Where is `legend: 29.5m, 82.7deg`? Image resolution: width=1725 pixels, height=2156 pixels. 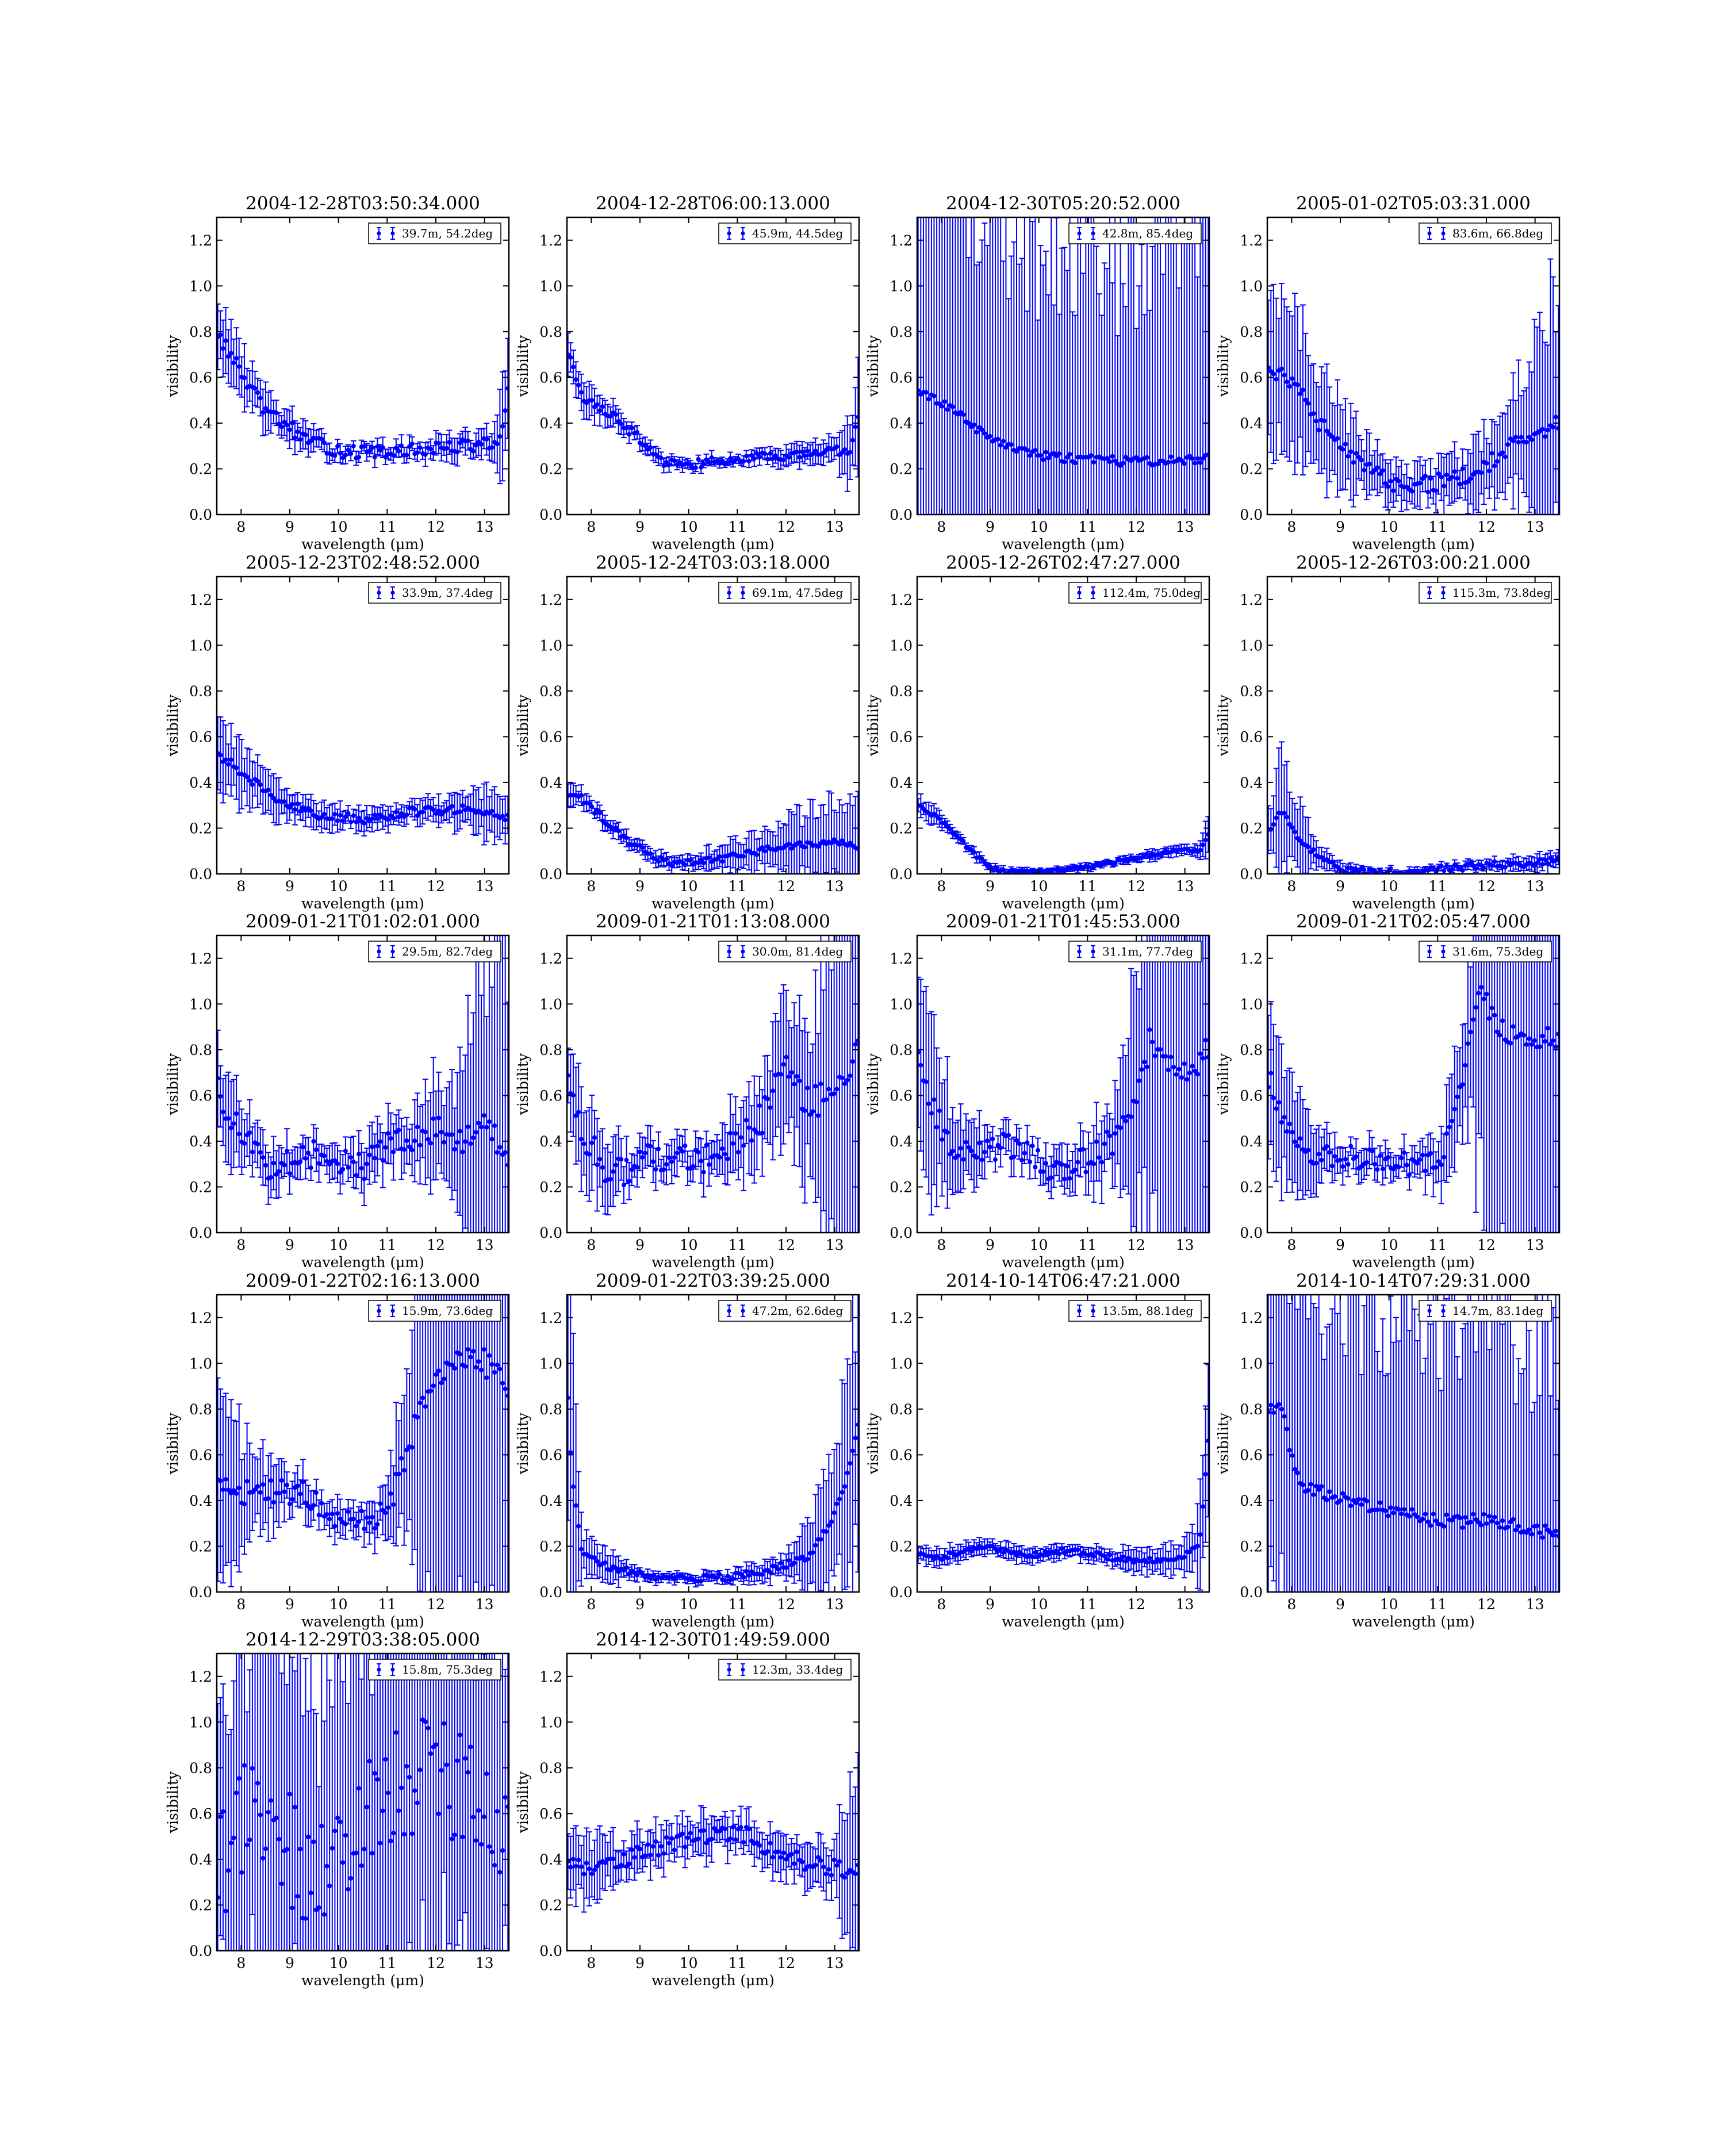
legend: 29.5m, 82.7deg is located at coordinates (434, 951).